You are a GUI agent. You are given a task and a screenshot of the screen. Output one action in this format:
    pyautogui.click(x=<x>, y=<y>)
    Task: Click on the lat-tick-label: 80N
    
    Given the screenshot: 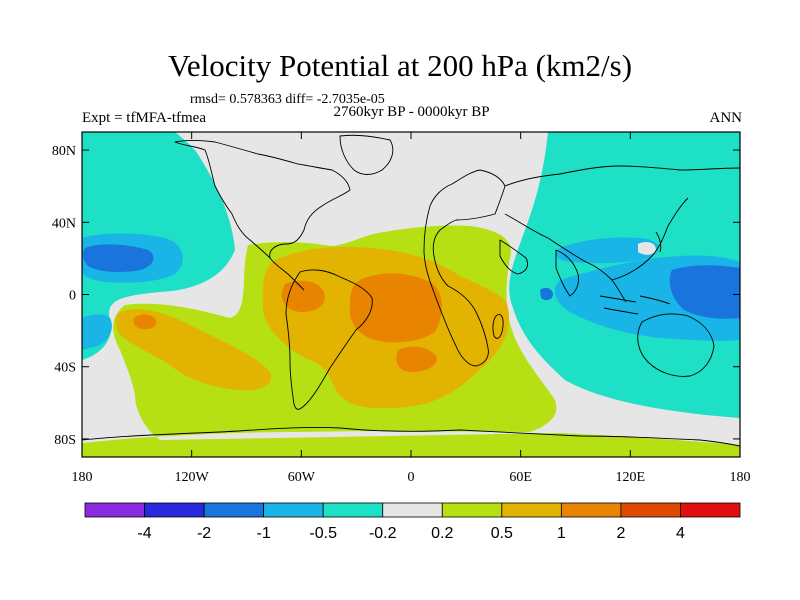 What is the action you would take?
    pyautogui.click(x=64, y=151)
    